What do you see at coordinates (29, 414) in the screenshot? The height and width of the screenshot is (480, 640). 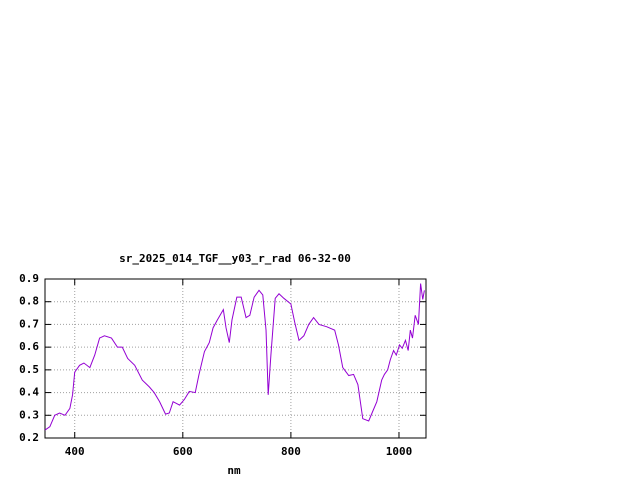 I see `y-tick-label: 0.3` at bounding box center [29, 414].